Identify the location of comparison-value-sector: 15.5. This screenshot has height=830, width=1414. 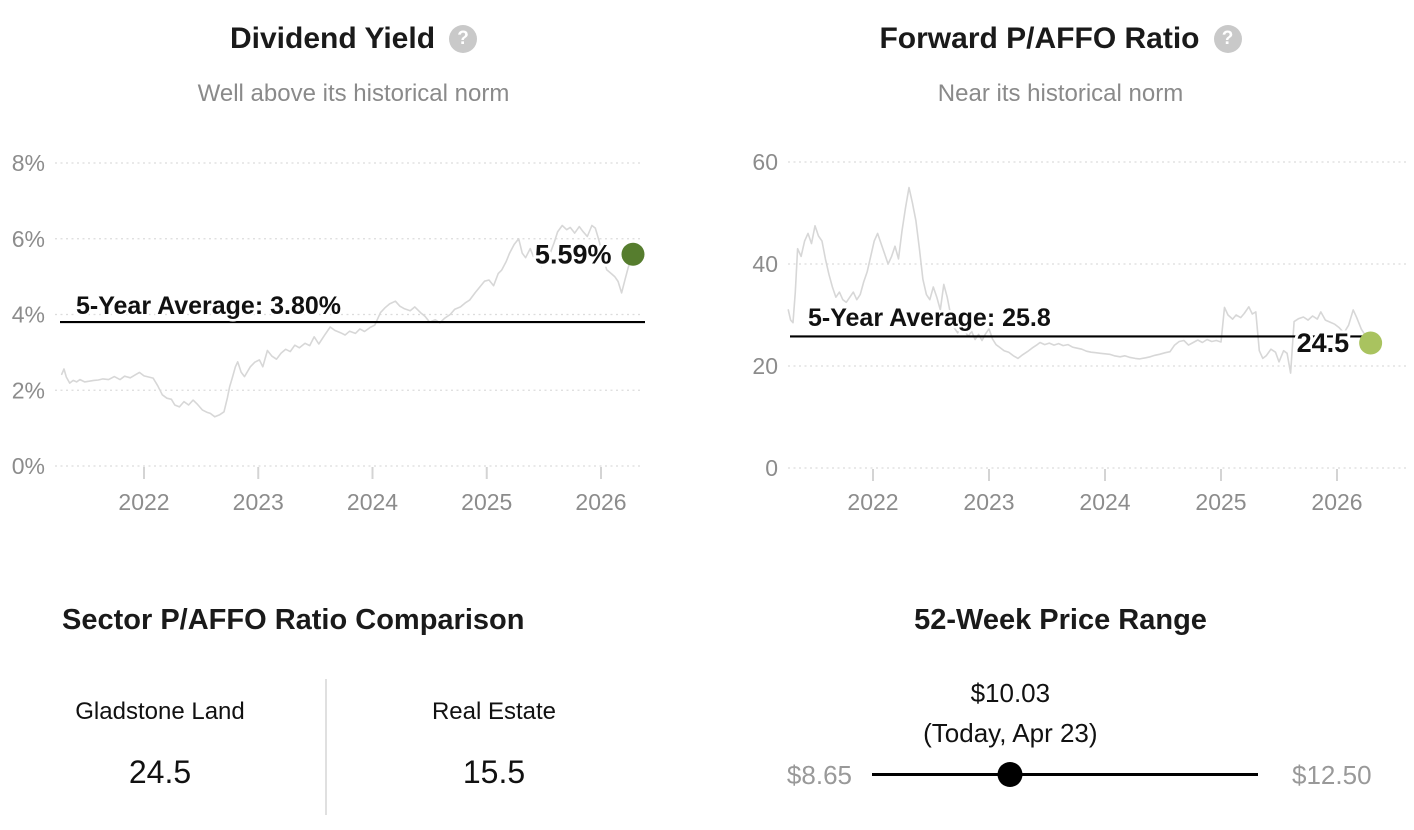
(494, 772).